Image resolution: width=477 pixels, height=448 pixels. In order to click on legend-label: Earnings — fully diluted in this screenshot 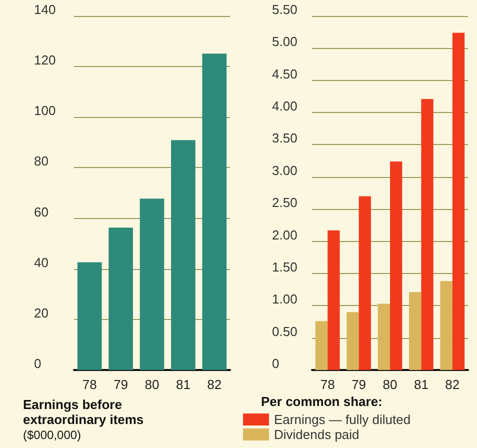, I will do `click(342, 419)`.